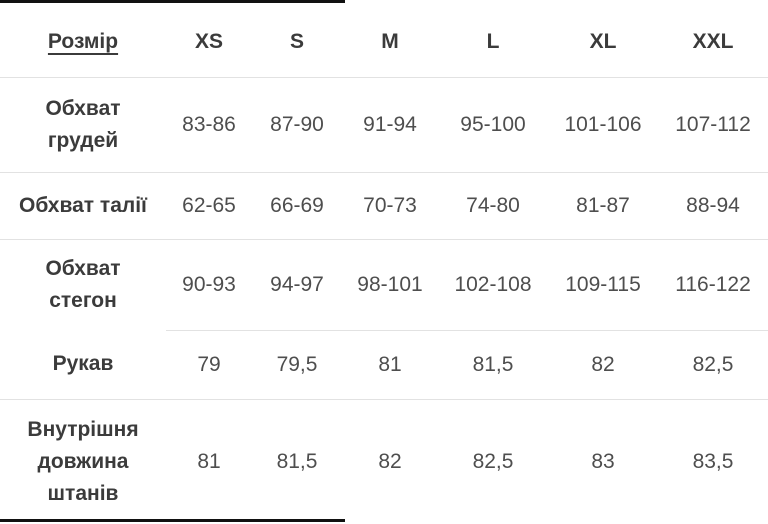 This screenshot has height=524, width=768. I want to click on size-header-link: Розмір, so click(83, 42).